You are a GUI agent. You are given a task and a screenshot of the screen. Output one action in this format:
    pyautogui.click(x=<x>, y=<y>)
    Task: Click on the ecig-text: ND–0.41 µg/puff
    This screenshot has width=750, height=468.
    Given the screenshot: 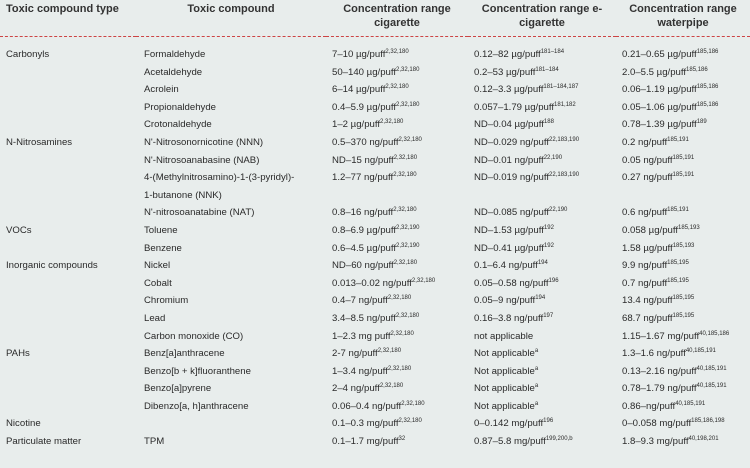 What is the action you would take?
    pyautogui.click(x=509, y=248)
    